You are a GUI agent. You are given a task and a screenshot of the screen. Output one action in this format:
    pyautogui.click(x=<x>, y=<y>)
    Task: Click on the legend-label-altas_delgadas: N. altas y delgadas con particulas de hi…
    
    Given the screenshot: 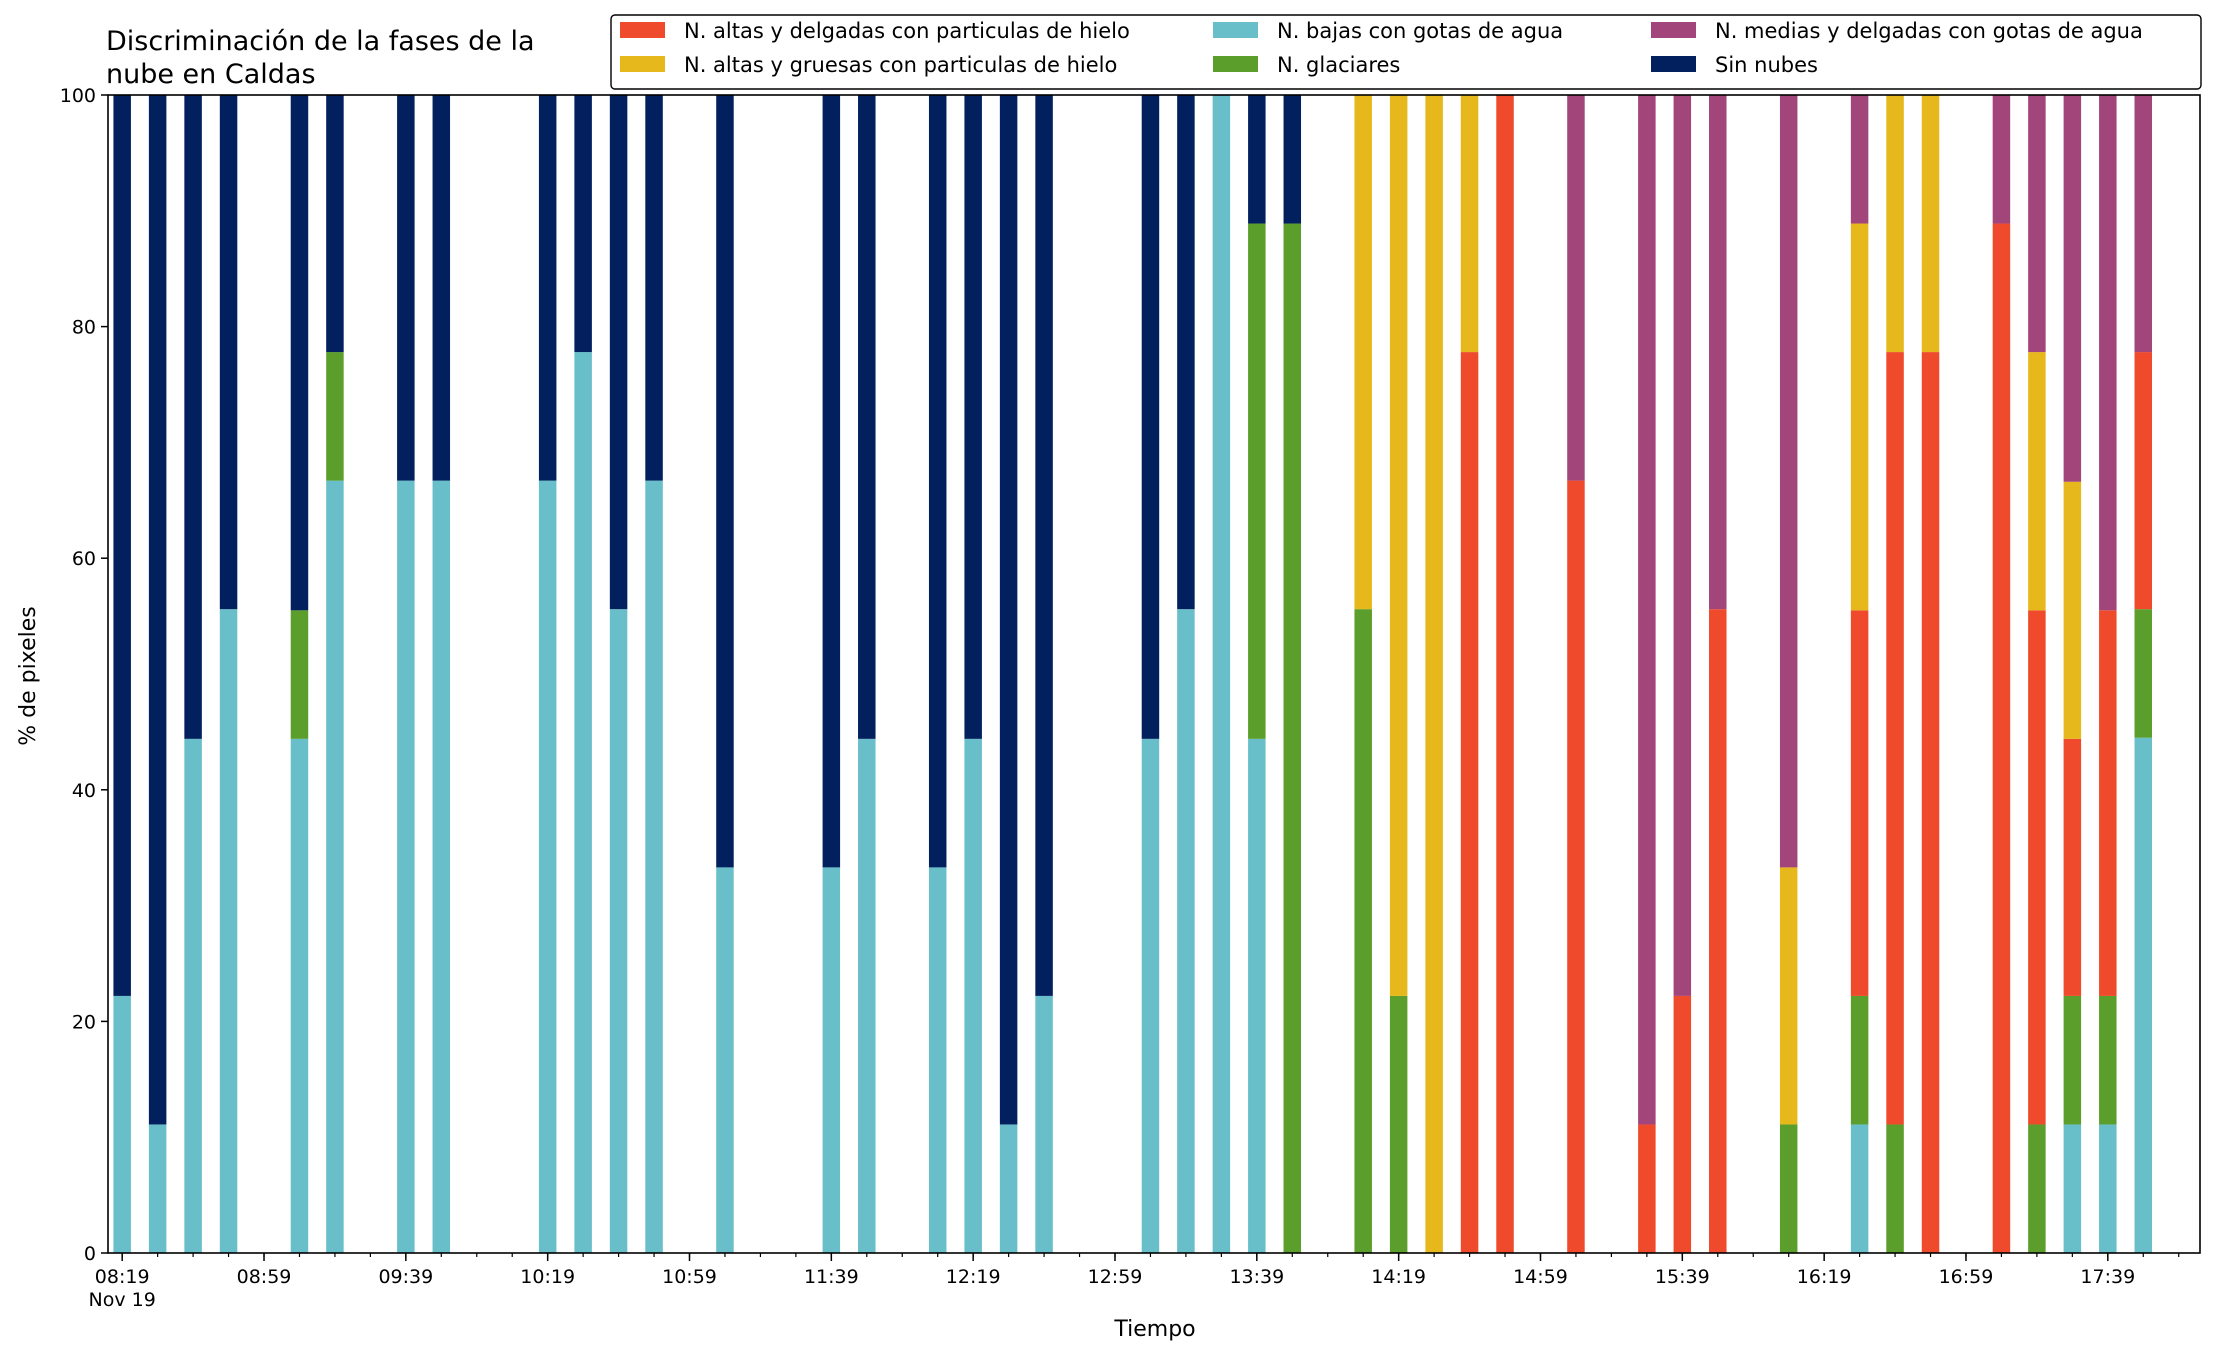 What is the action you would take?
    pyautogui.click(x=907, y=31)
    